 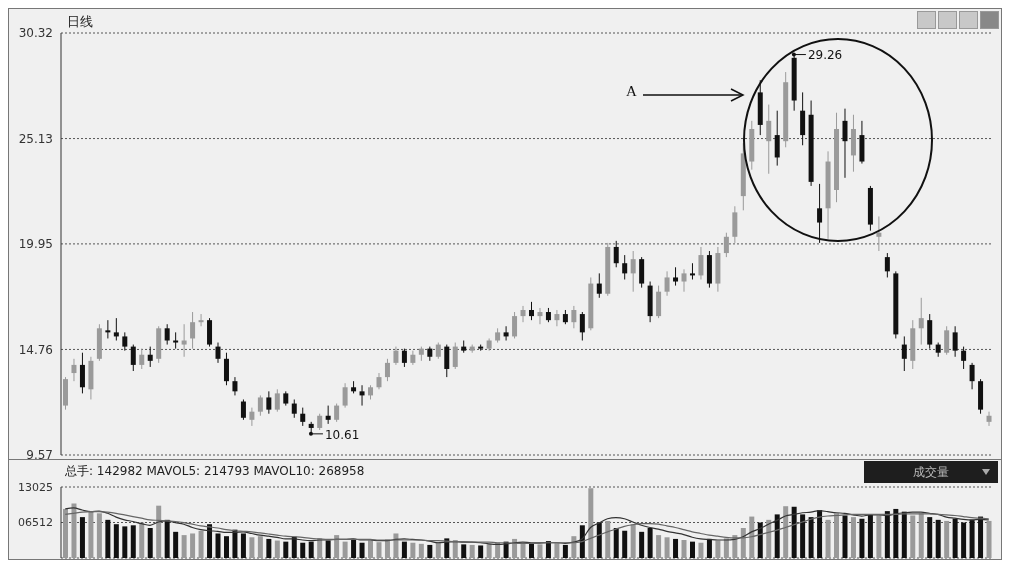 I want to click on y-tick-label: 14.76, so click(x=35, y=349).